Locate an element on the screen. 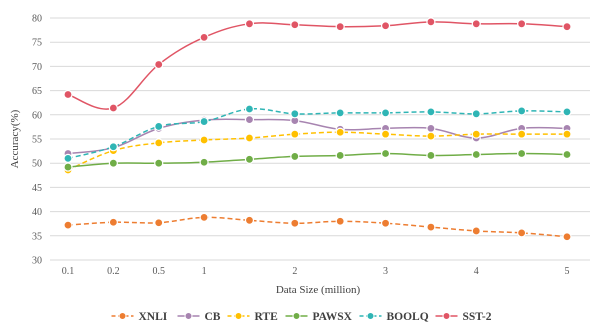  series-pawsx is located at coordinates (317, 160).